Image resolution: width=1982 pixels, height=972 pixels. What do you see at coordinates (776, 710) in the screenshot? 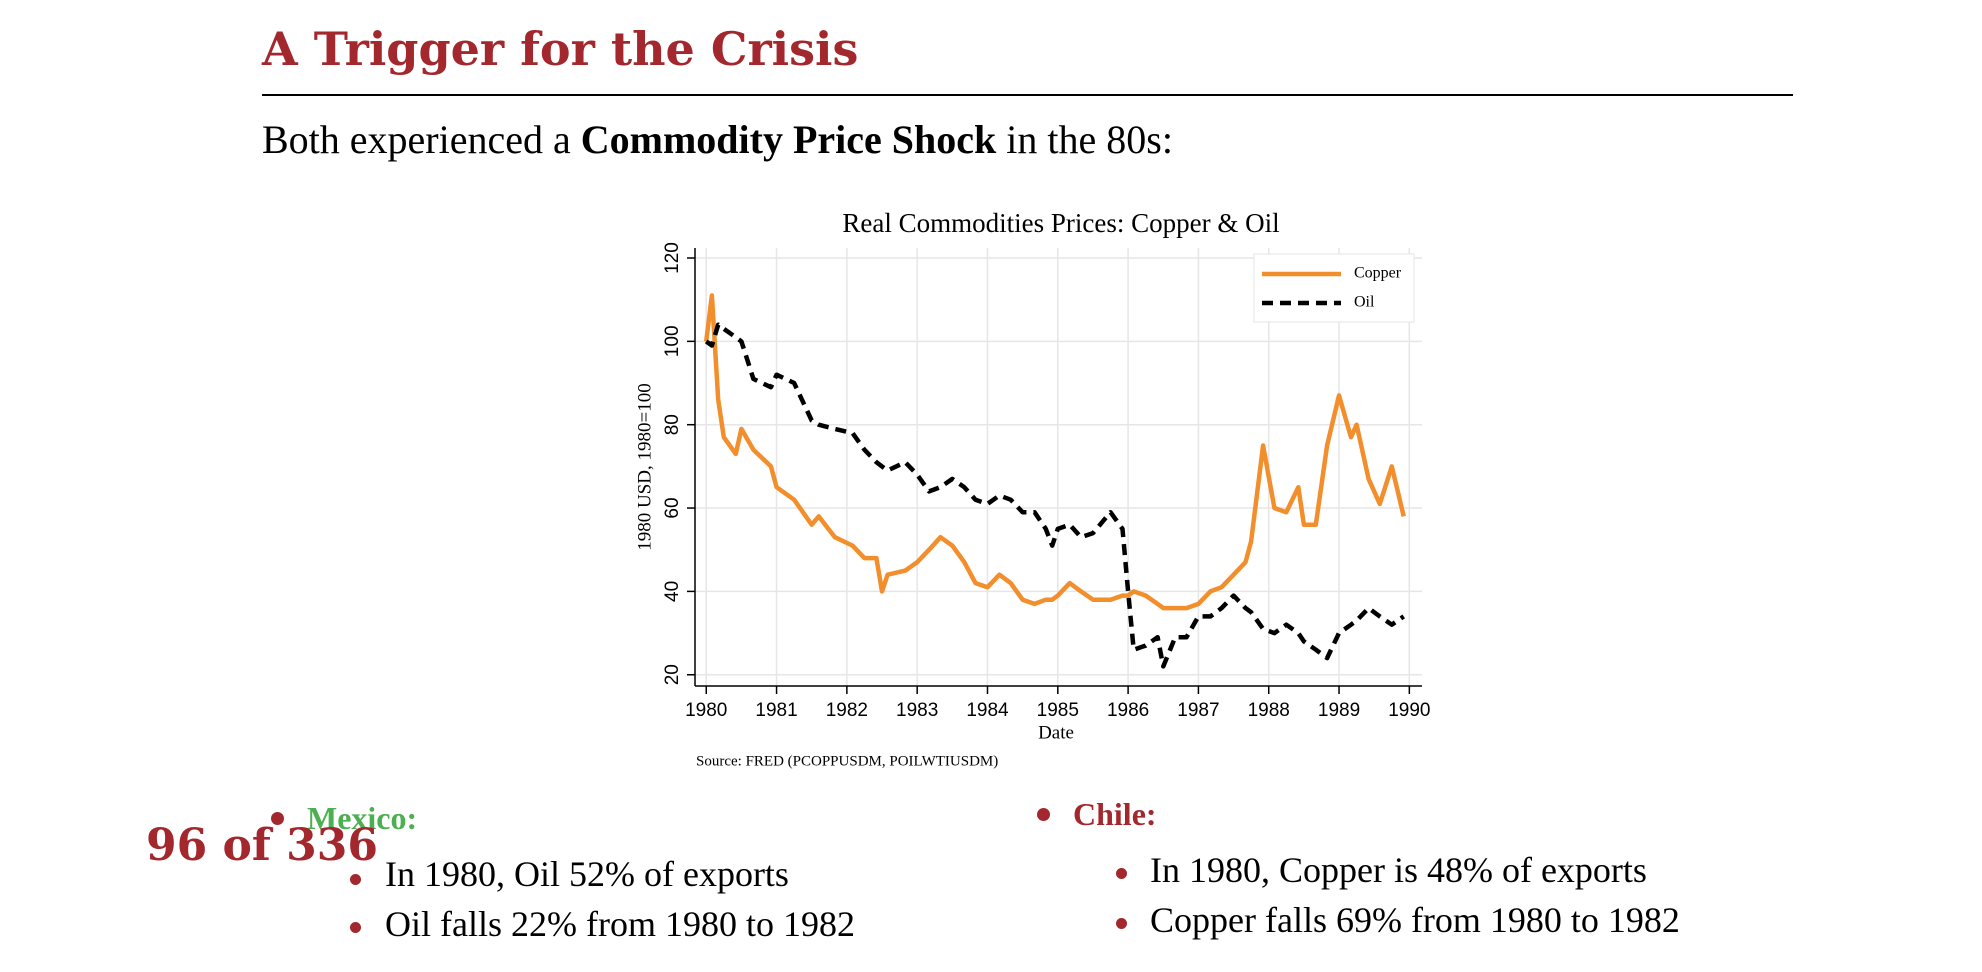
I see `x-tick-label: 1981` at bounding box center [776, 710].